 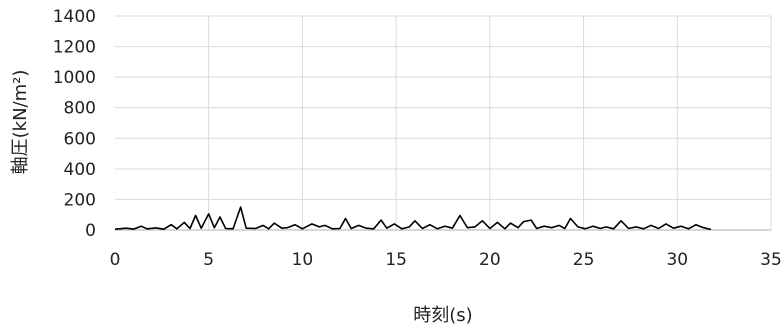 I want to click on series-line, so click(x=413, y=218).